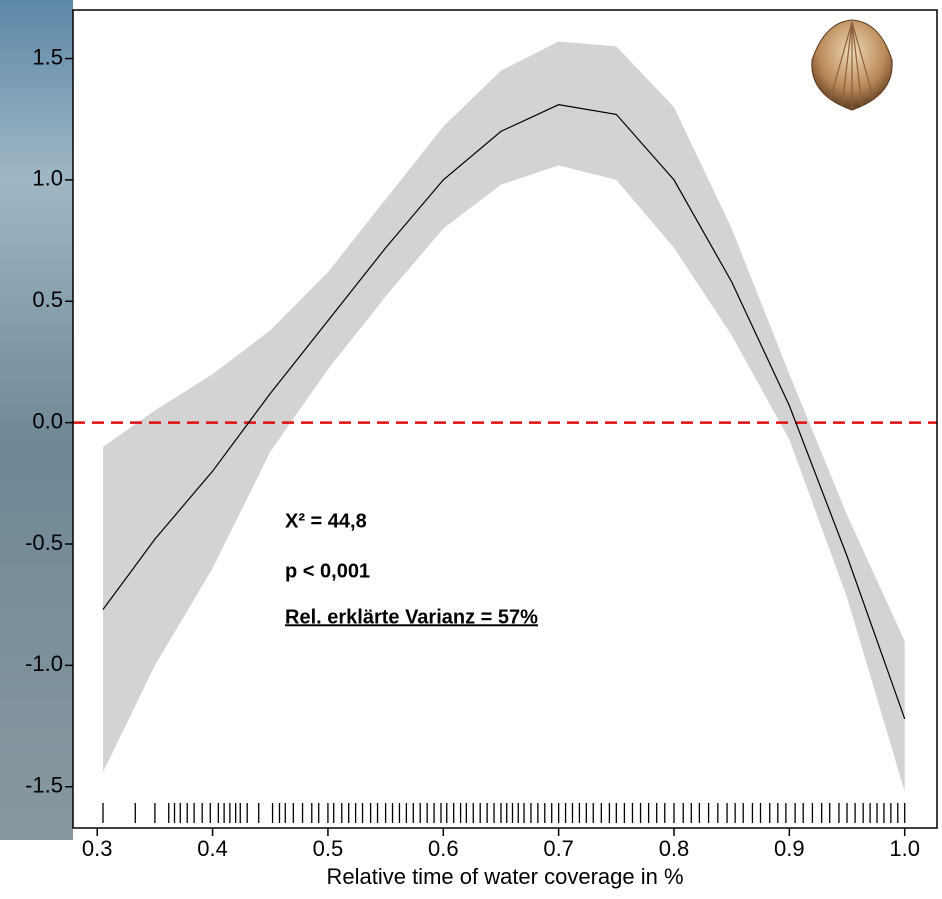 Image resolution: width=942 pixels, height=899 pixels. Describe the element at coordinates (328, 848) in the screenshot. I see `x-tick-label: 0.5` at that location.